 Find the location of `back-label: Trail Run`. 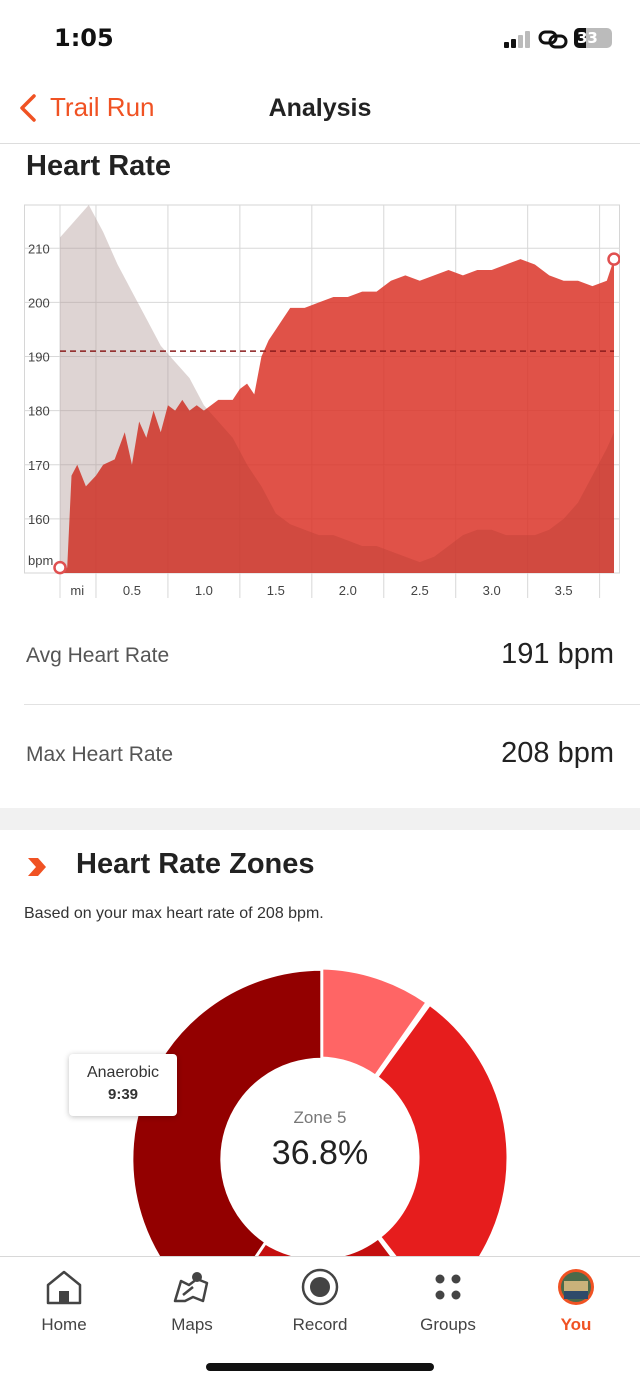

back-label: Trail Run is located at coordinates (102, 107).